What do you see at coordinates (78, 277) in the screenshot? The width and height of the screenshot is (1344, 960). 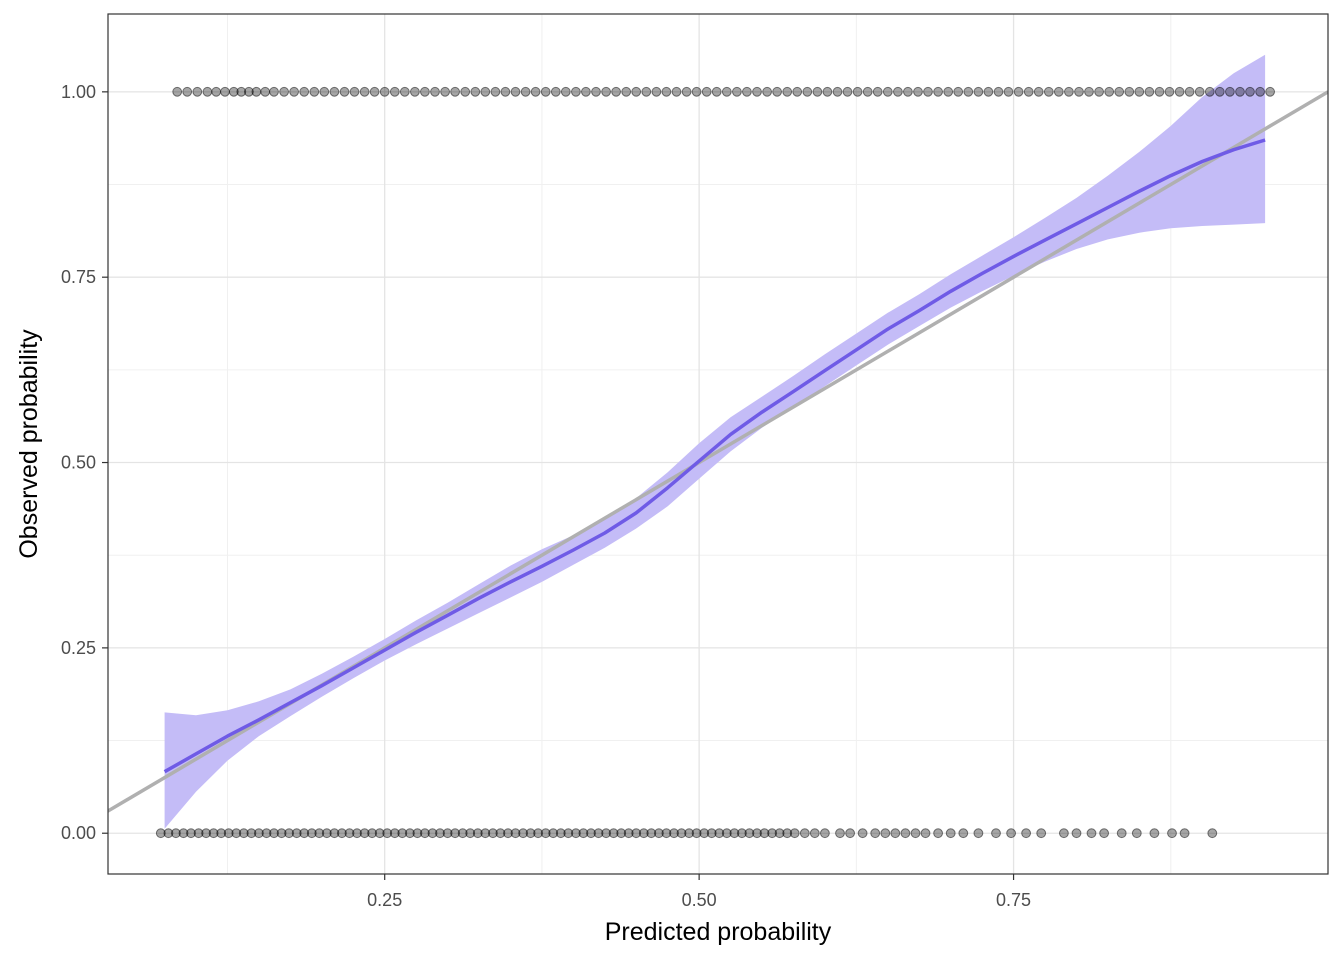 I see `y-tick-label: 0.75` at bounding box center [78, 277].